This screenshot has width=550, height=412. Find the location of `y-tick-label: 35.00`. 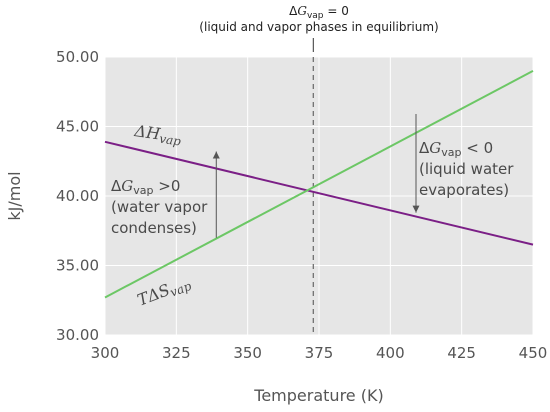

y-tick-label: 35.00 is located at coordinates (77, 266).